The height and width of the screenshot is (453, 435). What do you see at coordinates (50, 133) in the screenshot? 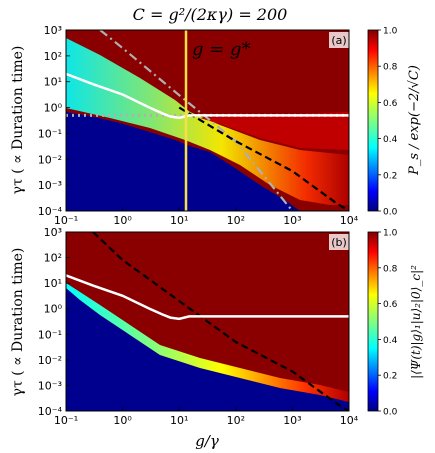
I see `y-tick-label-a-3: 10⁻¹` at bounding box center [50, 133].